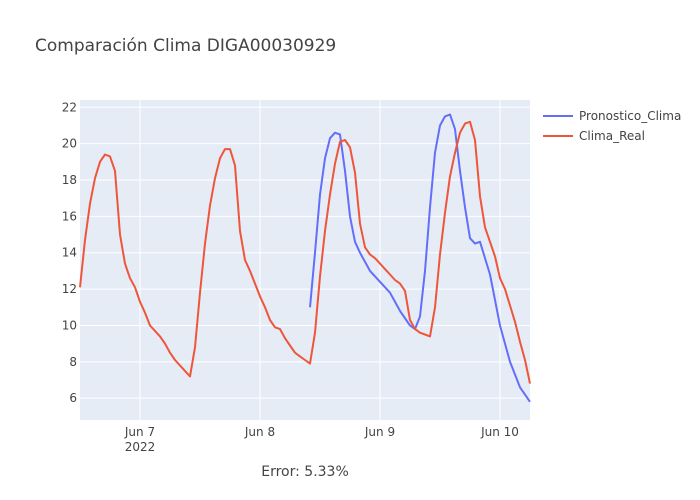  I want to click on y-tick-label: 14, so click(69, 253).